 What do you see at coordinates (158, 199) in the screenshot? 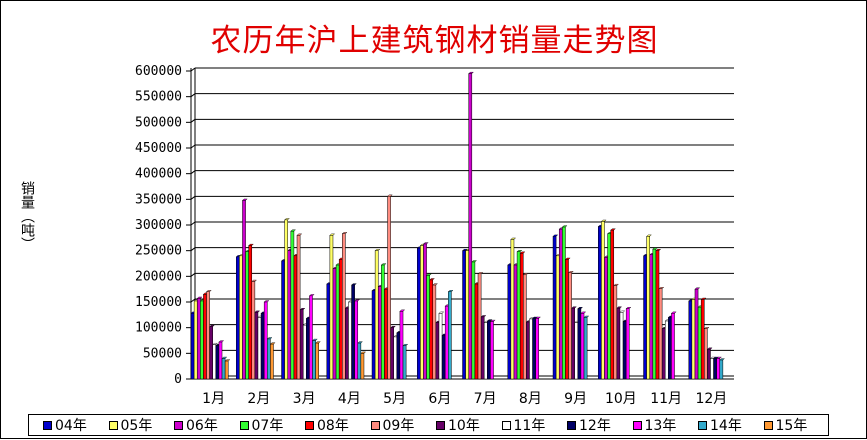
I see `y-tick-label: 350000` at bounding box center [158, 199].